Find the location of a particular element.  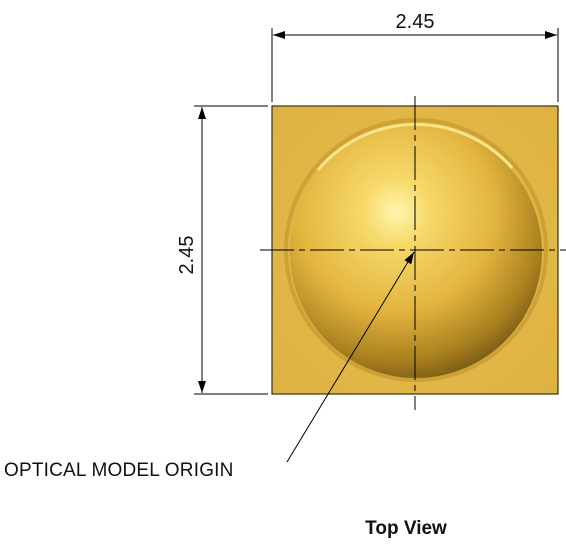

width-dimension-value: 2.45 is located at coordinates (415, 22).